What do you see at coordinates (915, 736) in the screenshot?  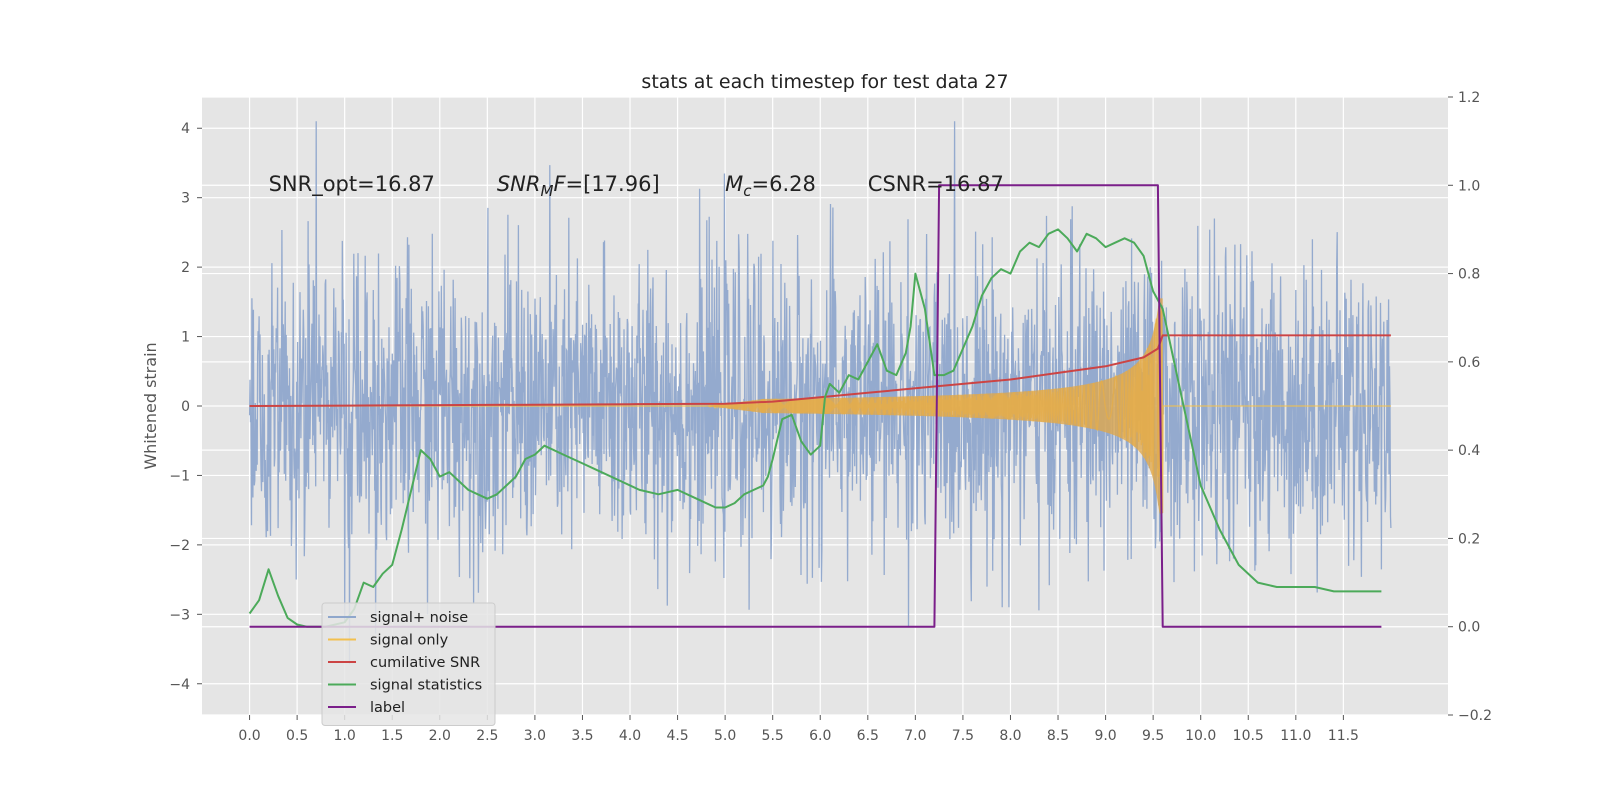 I see `x-tick-label: 7.0` at bounding box center [915, 736].